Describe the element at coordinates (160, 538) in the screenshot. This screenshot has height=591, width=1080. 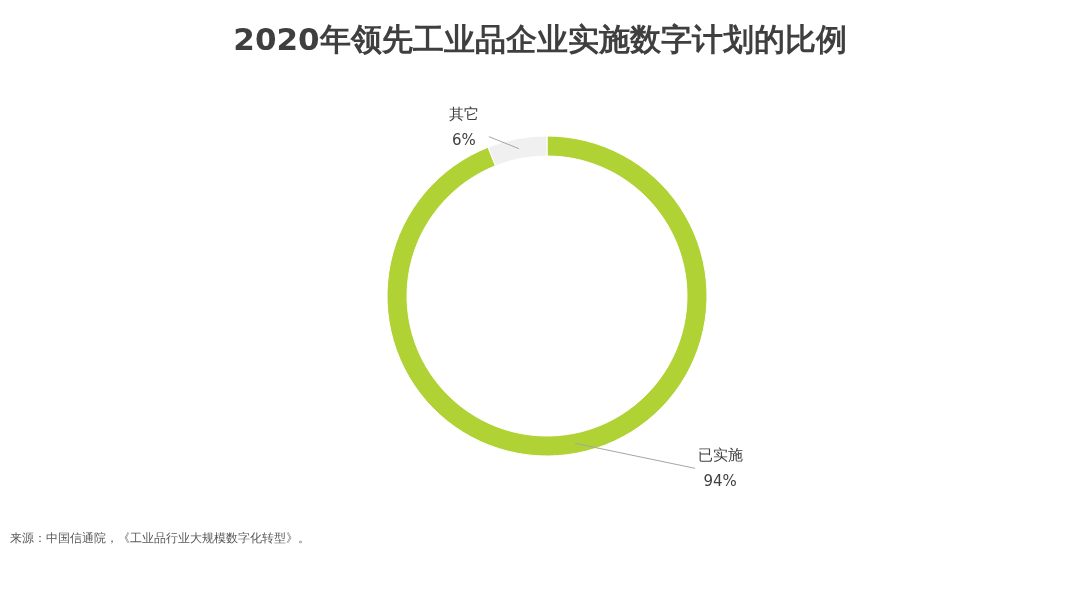
I see `source-note: 来源：中国信通院，《工业品行业大规模数字化转型》。` at that location.